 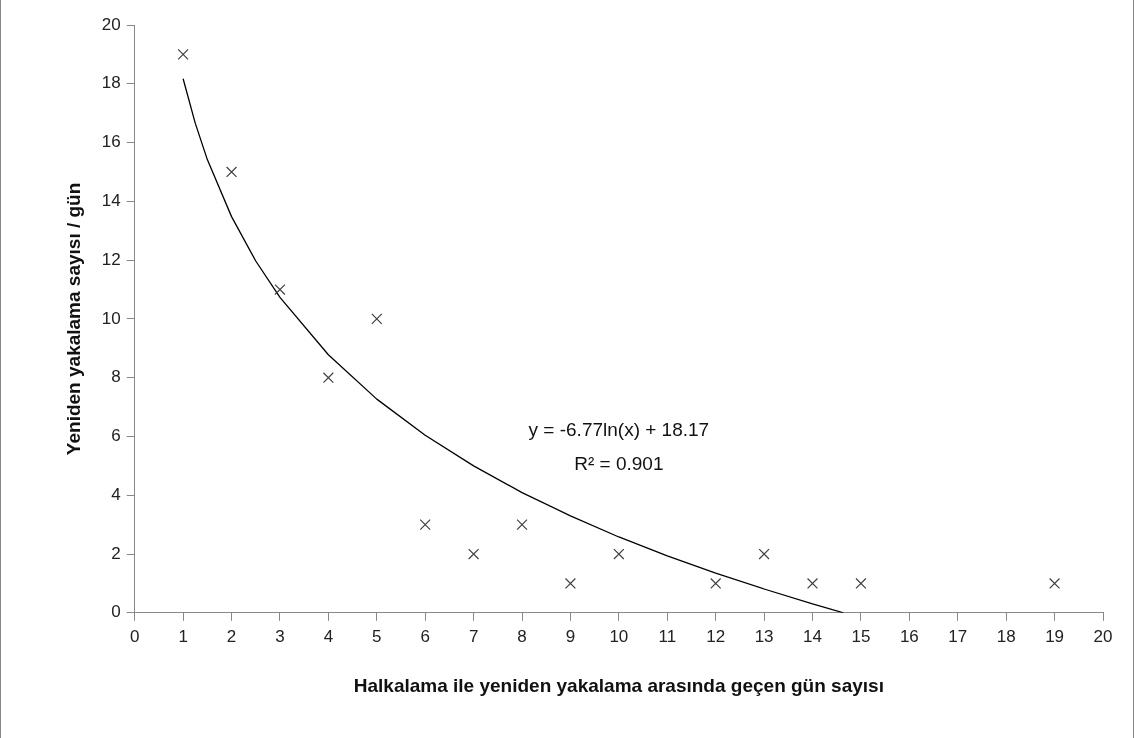 I want to click on x-tick-label: 20, so click(x=1103, y=636).